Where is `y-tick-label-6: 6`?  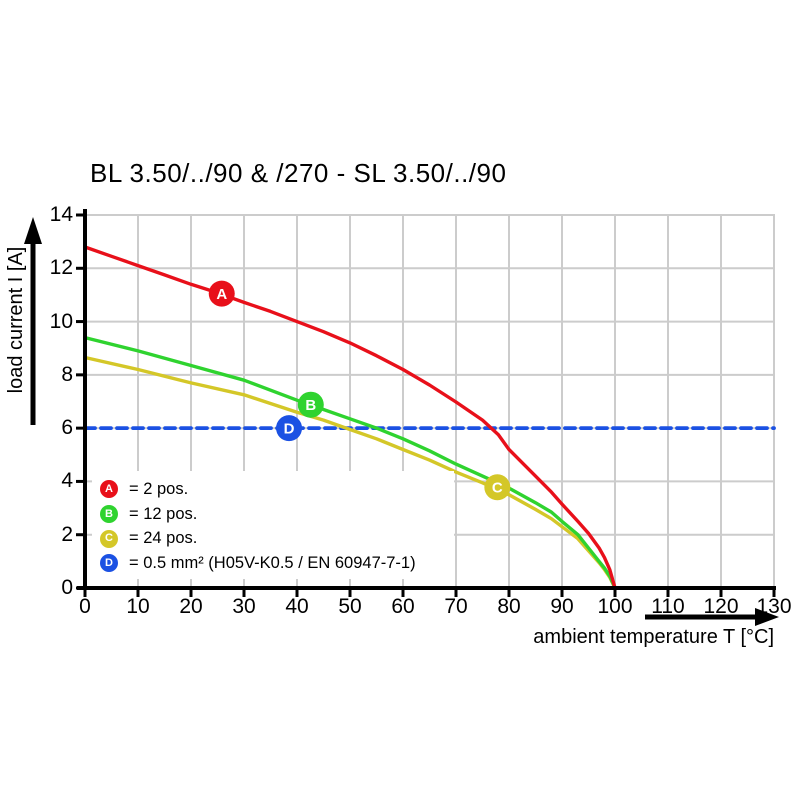 y-tick-label-6: 6 is located at coordinates (67, 428).